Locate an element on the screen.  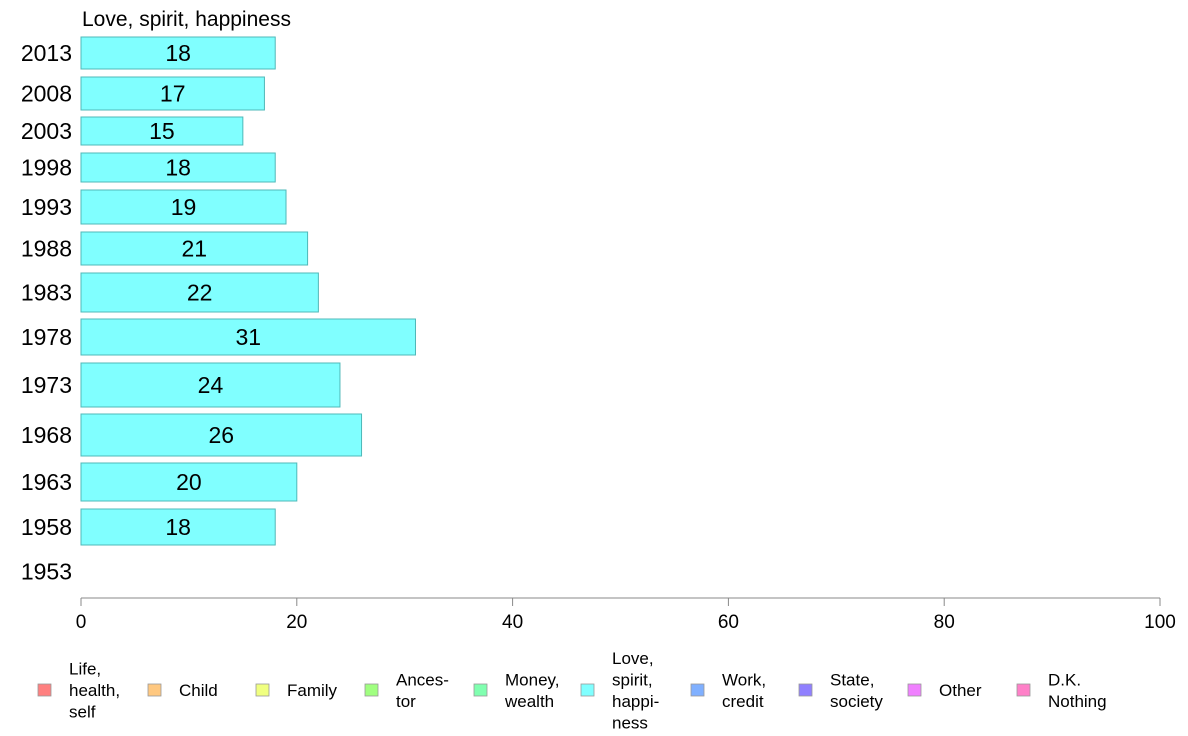
y-tick-label: 2013 is located at coordinates (46, 53).